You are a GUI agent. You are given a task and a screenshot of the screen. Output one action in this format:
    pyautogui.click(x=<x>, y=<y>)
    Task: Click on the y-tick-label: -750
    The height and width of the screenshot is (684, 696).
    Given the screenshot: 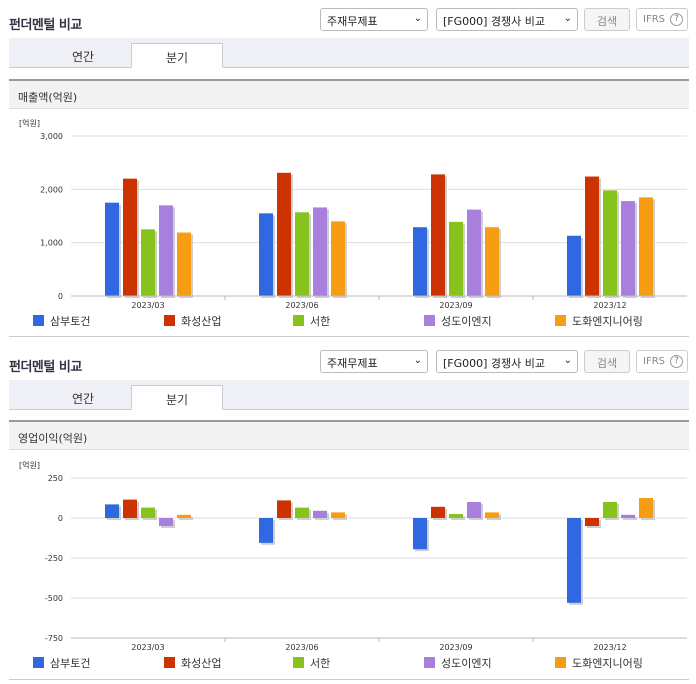 What is the action you would take?
    pyautogui.click(x=54, y=638)
    